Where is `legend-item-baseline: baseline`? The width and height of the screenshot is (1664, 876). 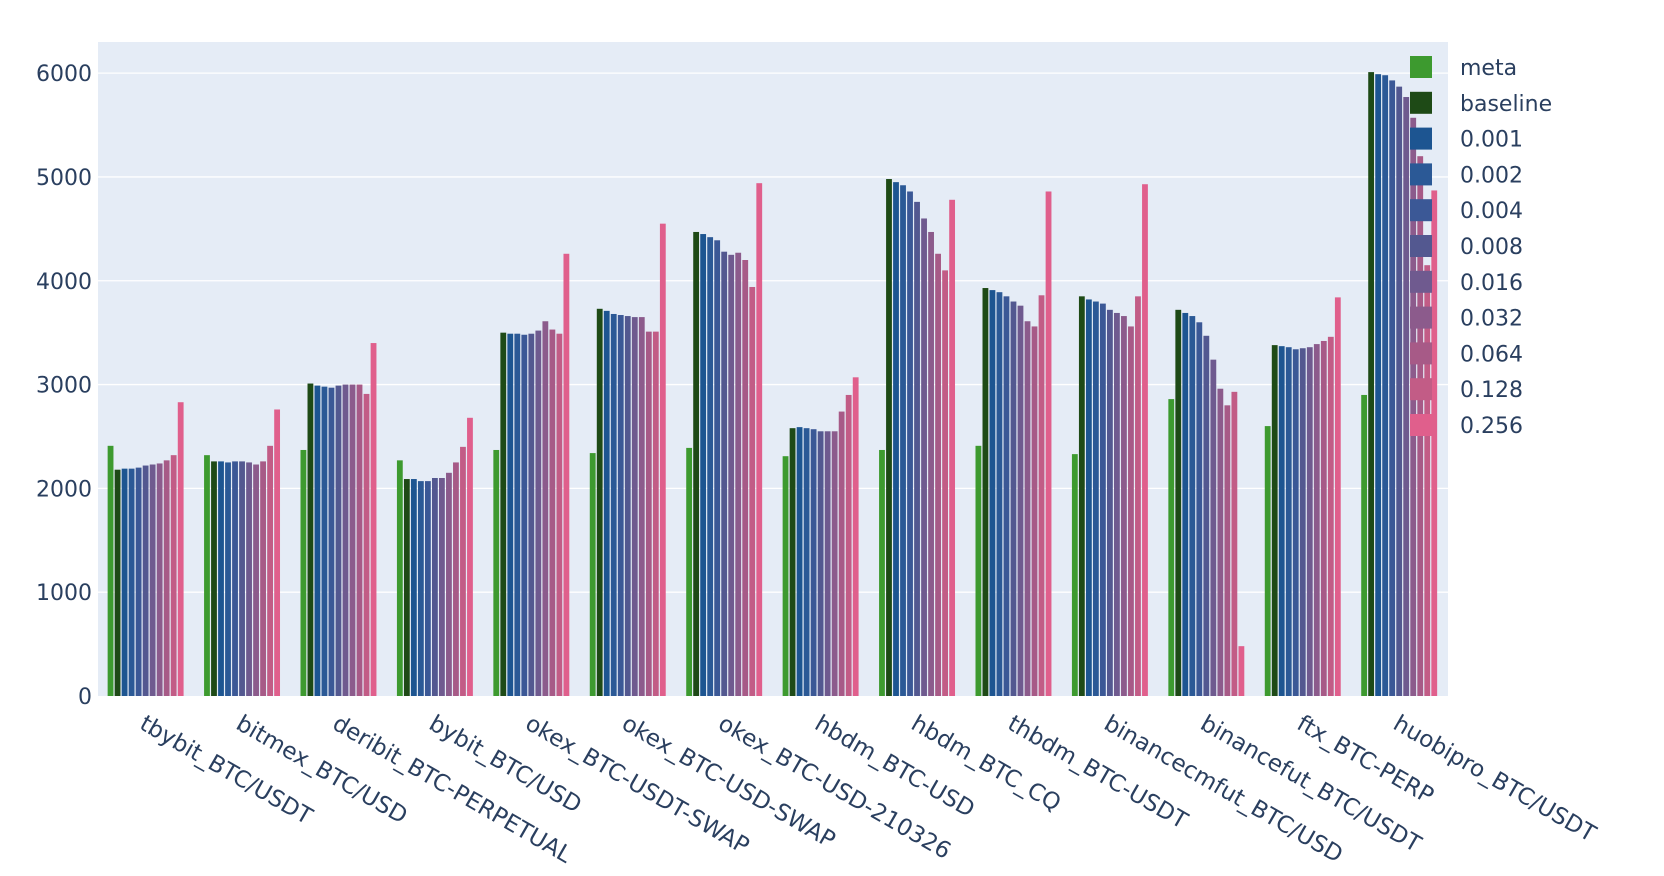 legend-item-baseline: baseline is located at coordinates (1481, 104).